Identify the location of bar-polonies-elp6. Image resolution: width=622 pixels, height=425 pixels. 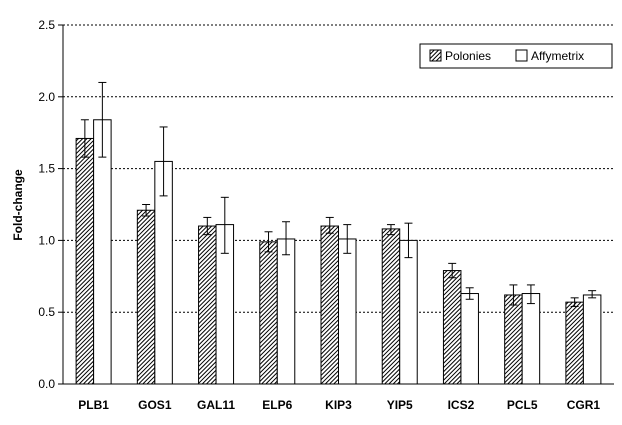
(268, 313).